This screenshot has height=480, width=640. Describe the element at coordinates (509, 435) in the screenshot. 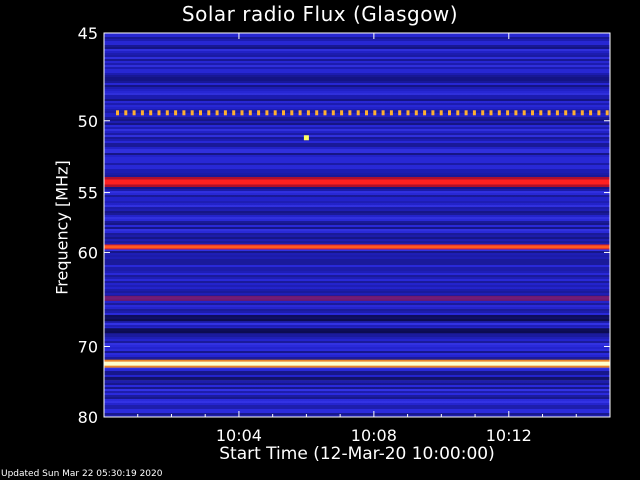

I see `x-tick-label: 10:12` at that location.